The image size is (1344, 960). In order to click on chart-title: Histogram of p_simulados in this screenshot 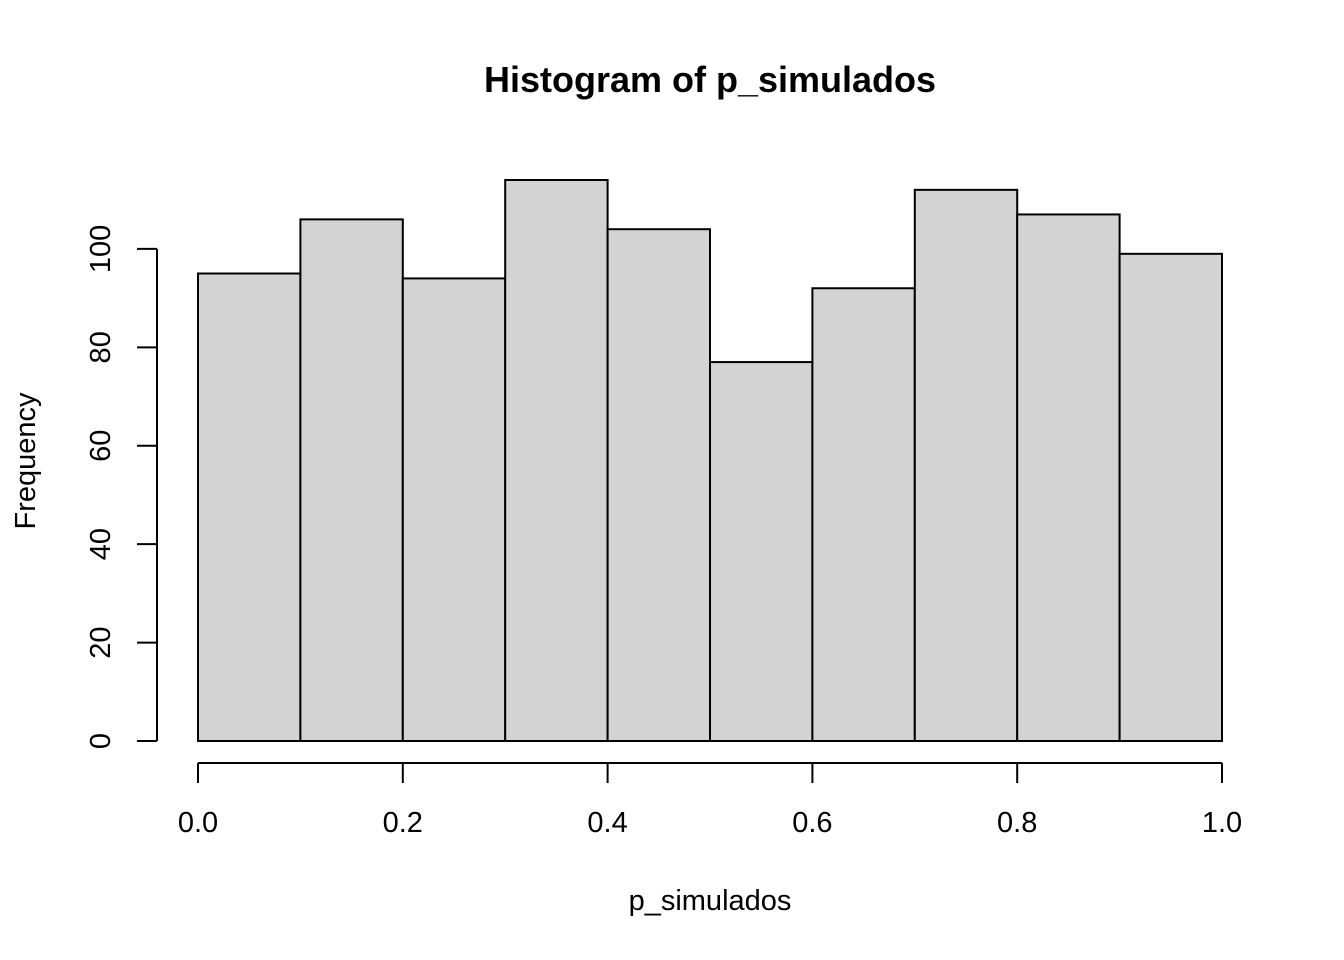, I will do `click(710, 79)`.